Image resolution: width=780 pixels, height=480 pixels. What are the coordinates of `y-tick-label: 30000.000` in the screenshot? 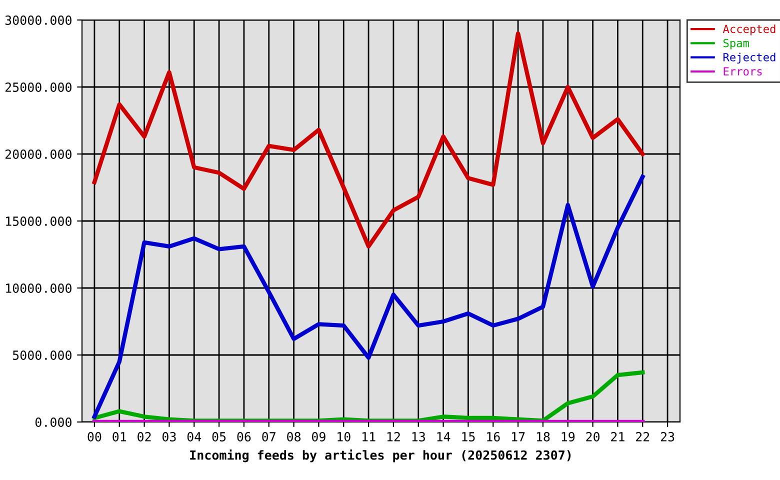 It's located at (38, 20).